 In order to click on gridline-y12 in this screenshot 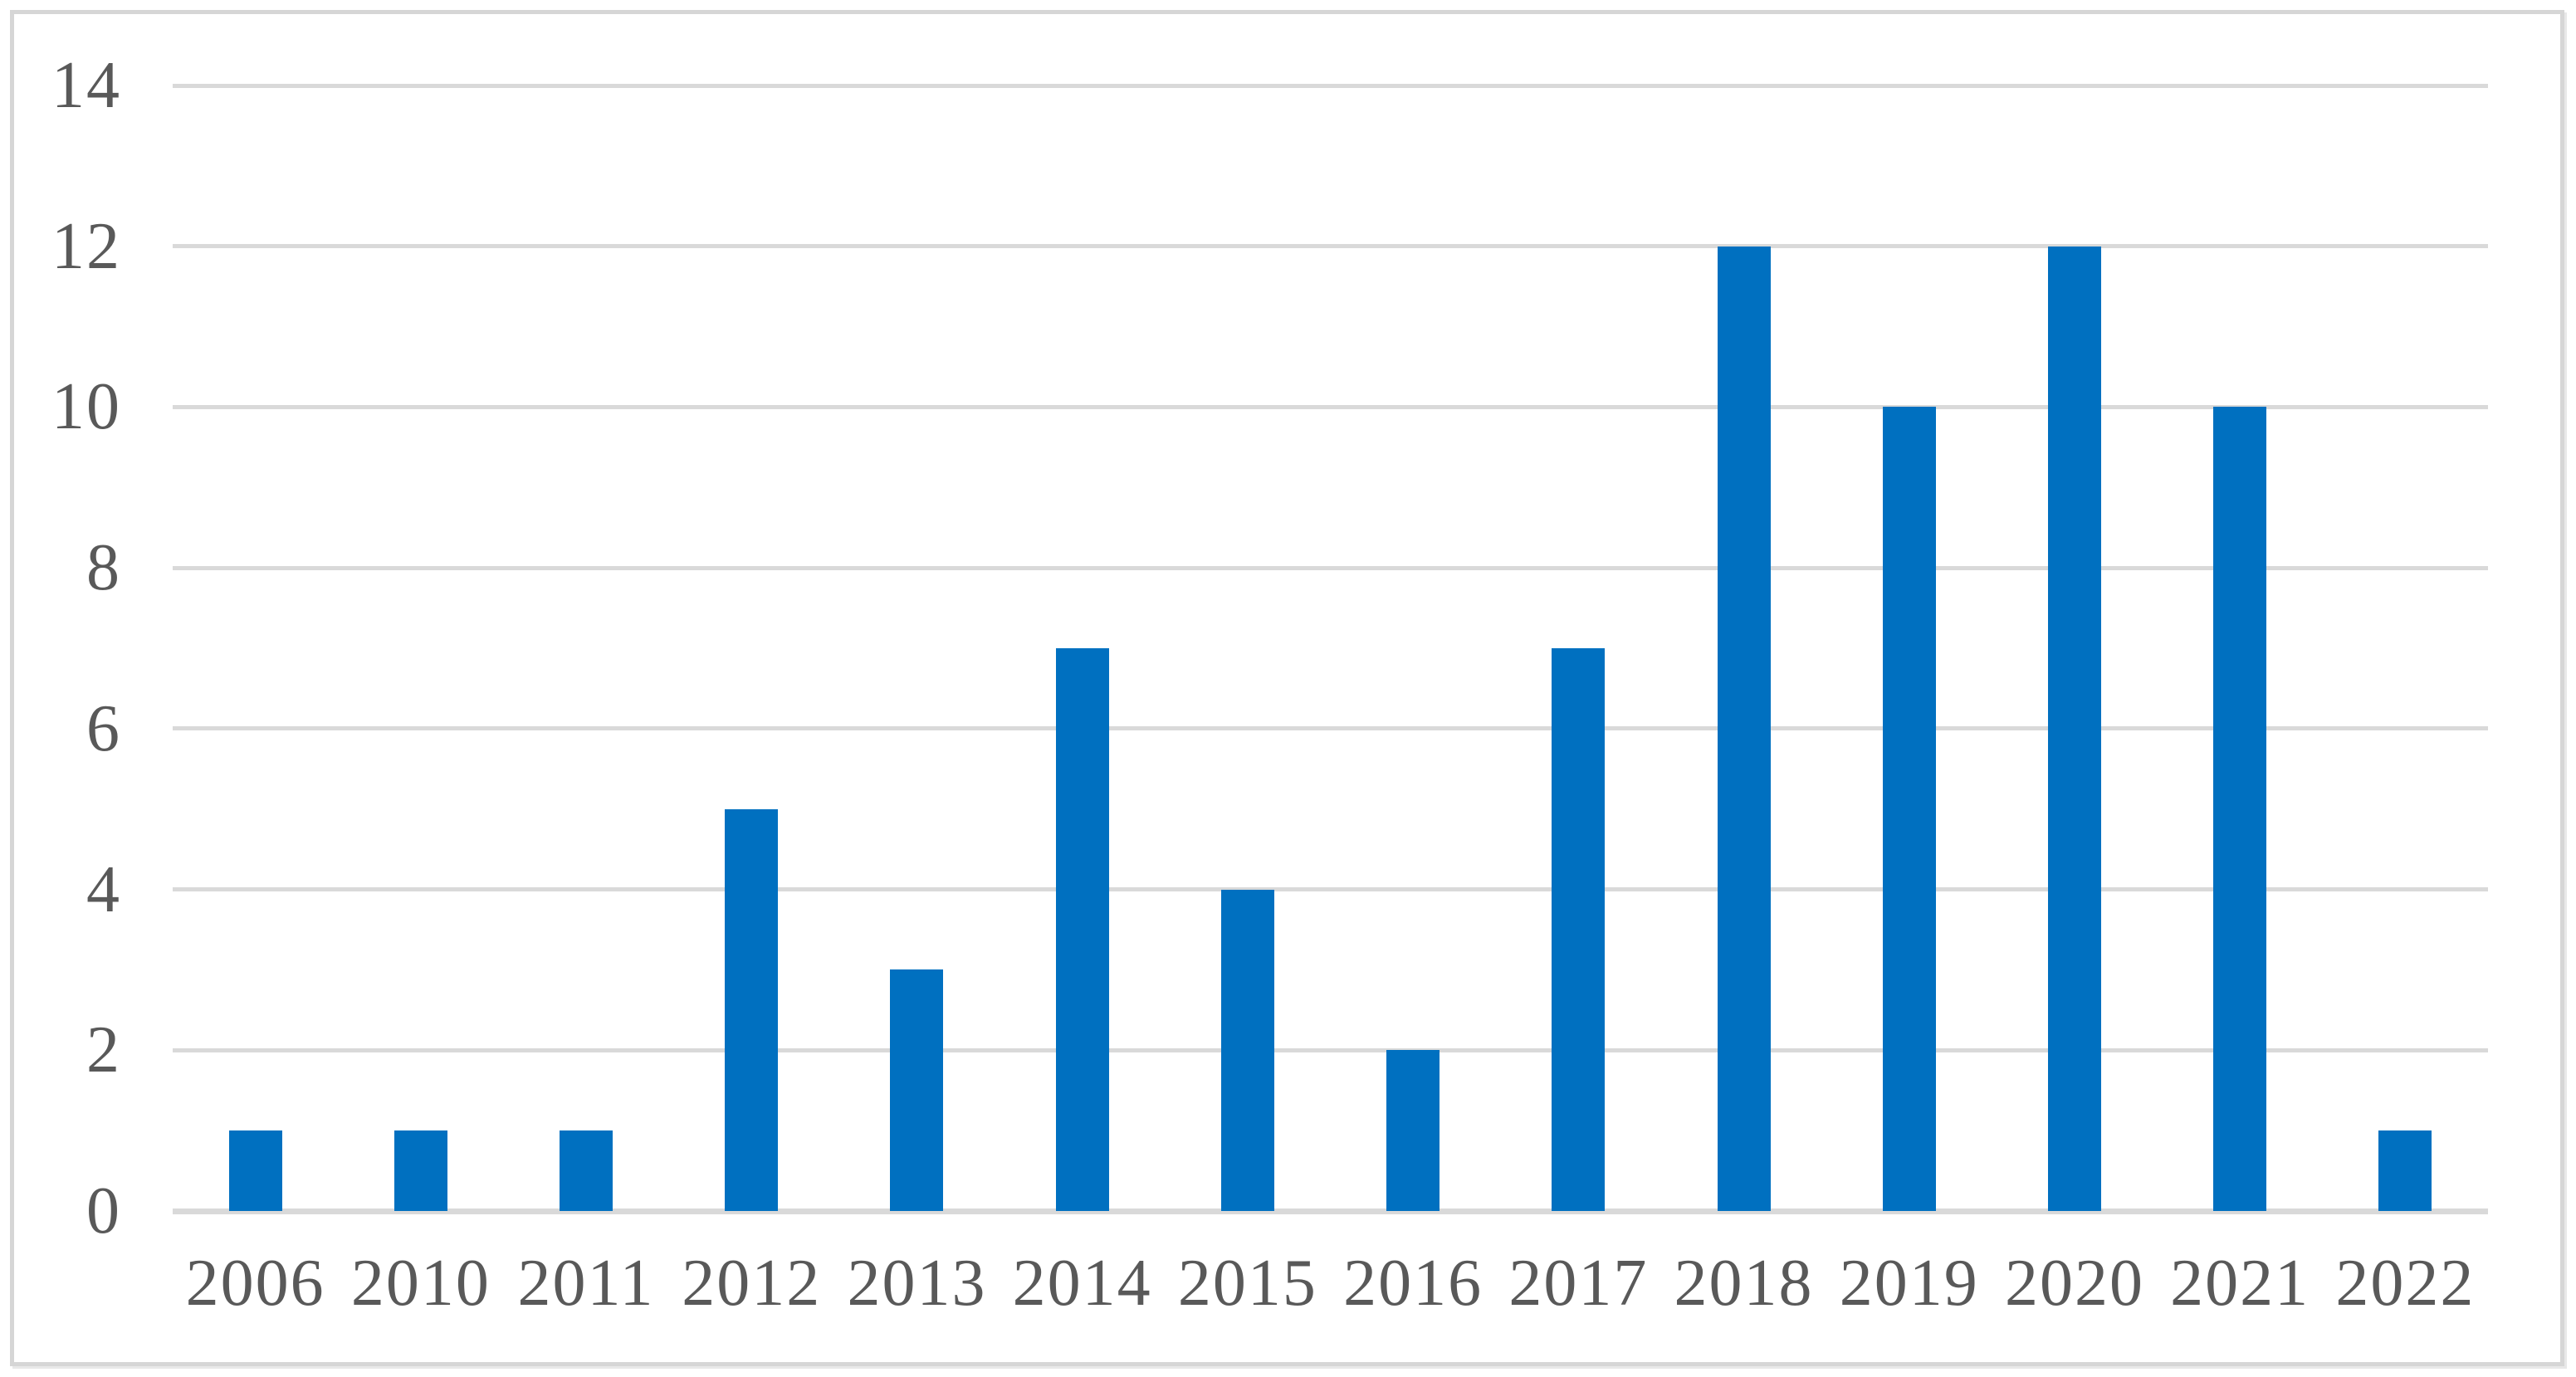, I will do `click(1330, 247)`.